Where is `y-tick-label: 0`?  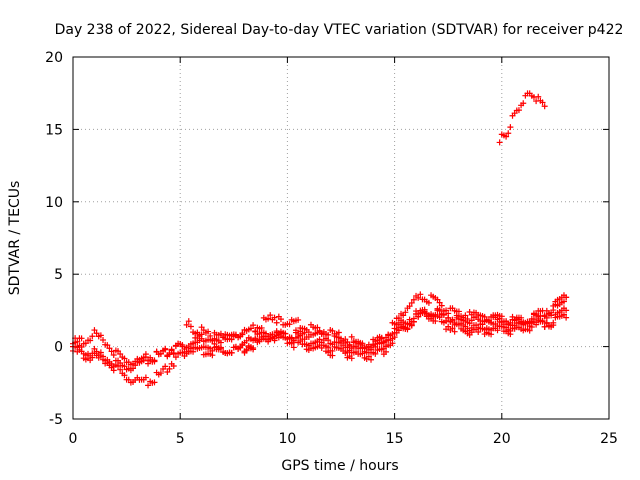
y-tick-label: 0 is located at coordinates (58, 348).